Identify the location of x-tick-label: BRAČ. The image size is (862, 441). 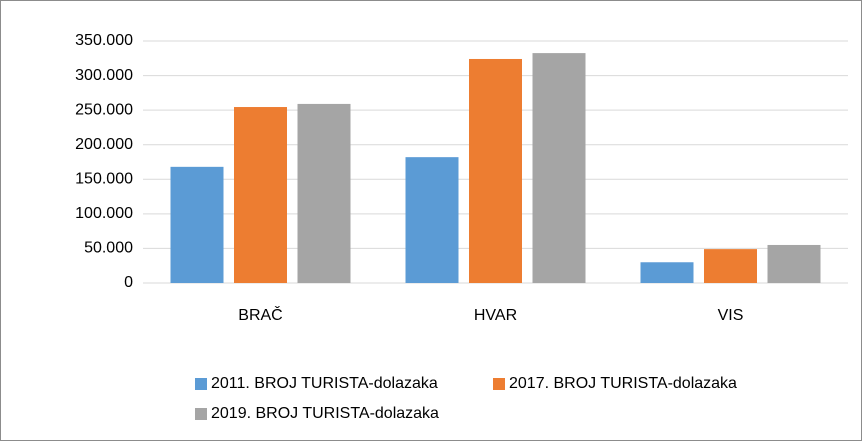
(260, 314).